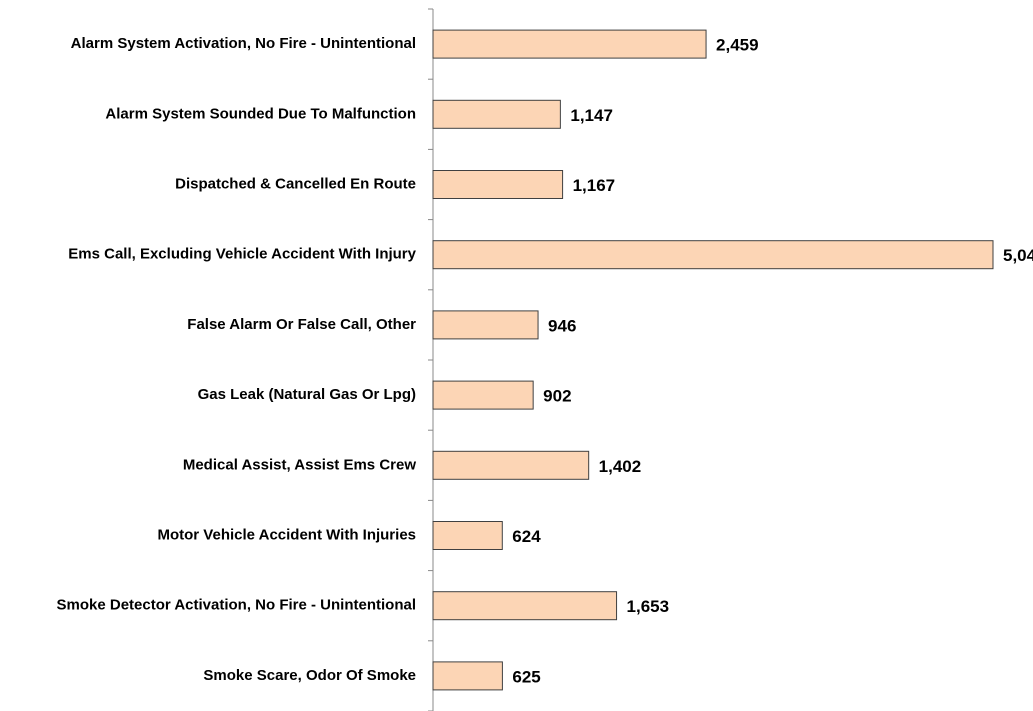  I want to click on value-label: 1,167, so click(594, 185).